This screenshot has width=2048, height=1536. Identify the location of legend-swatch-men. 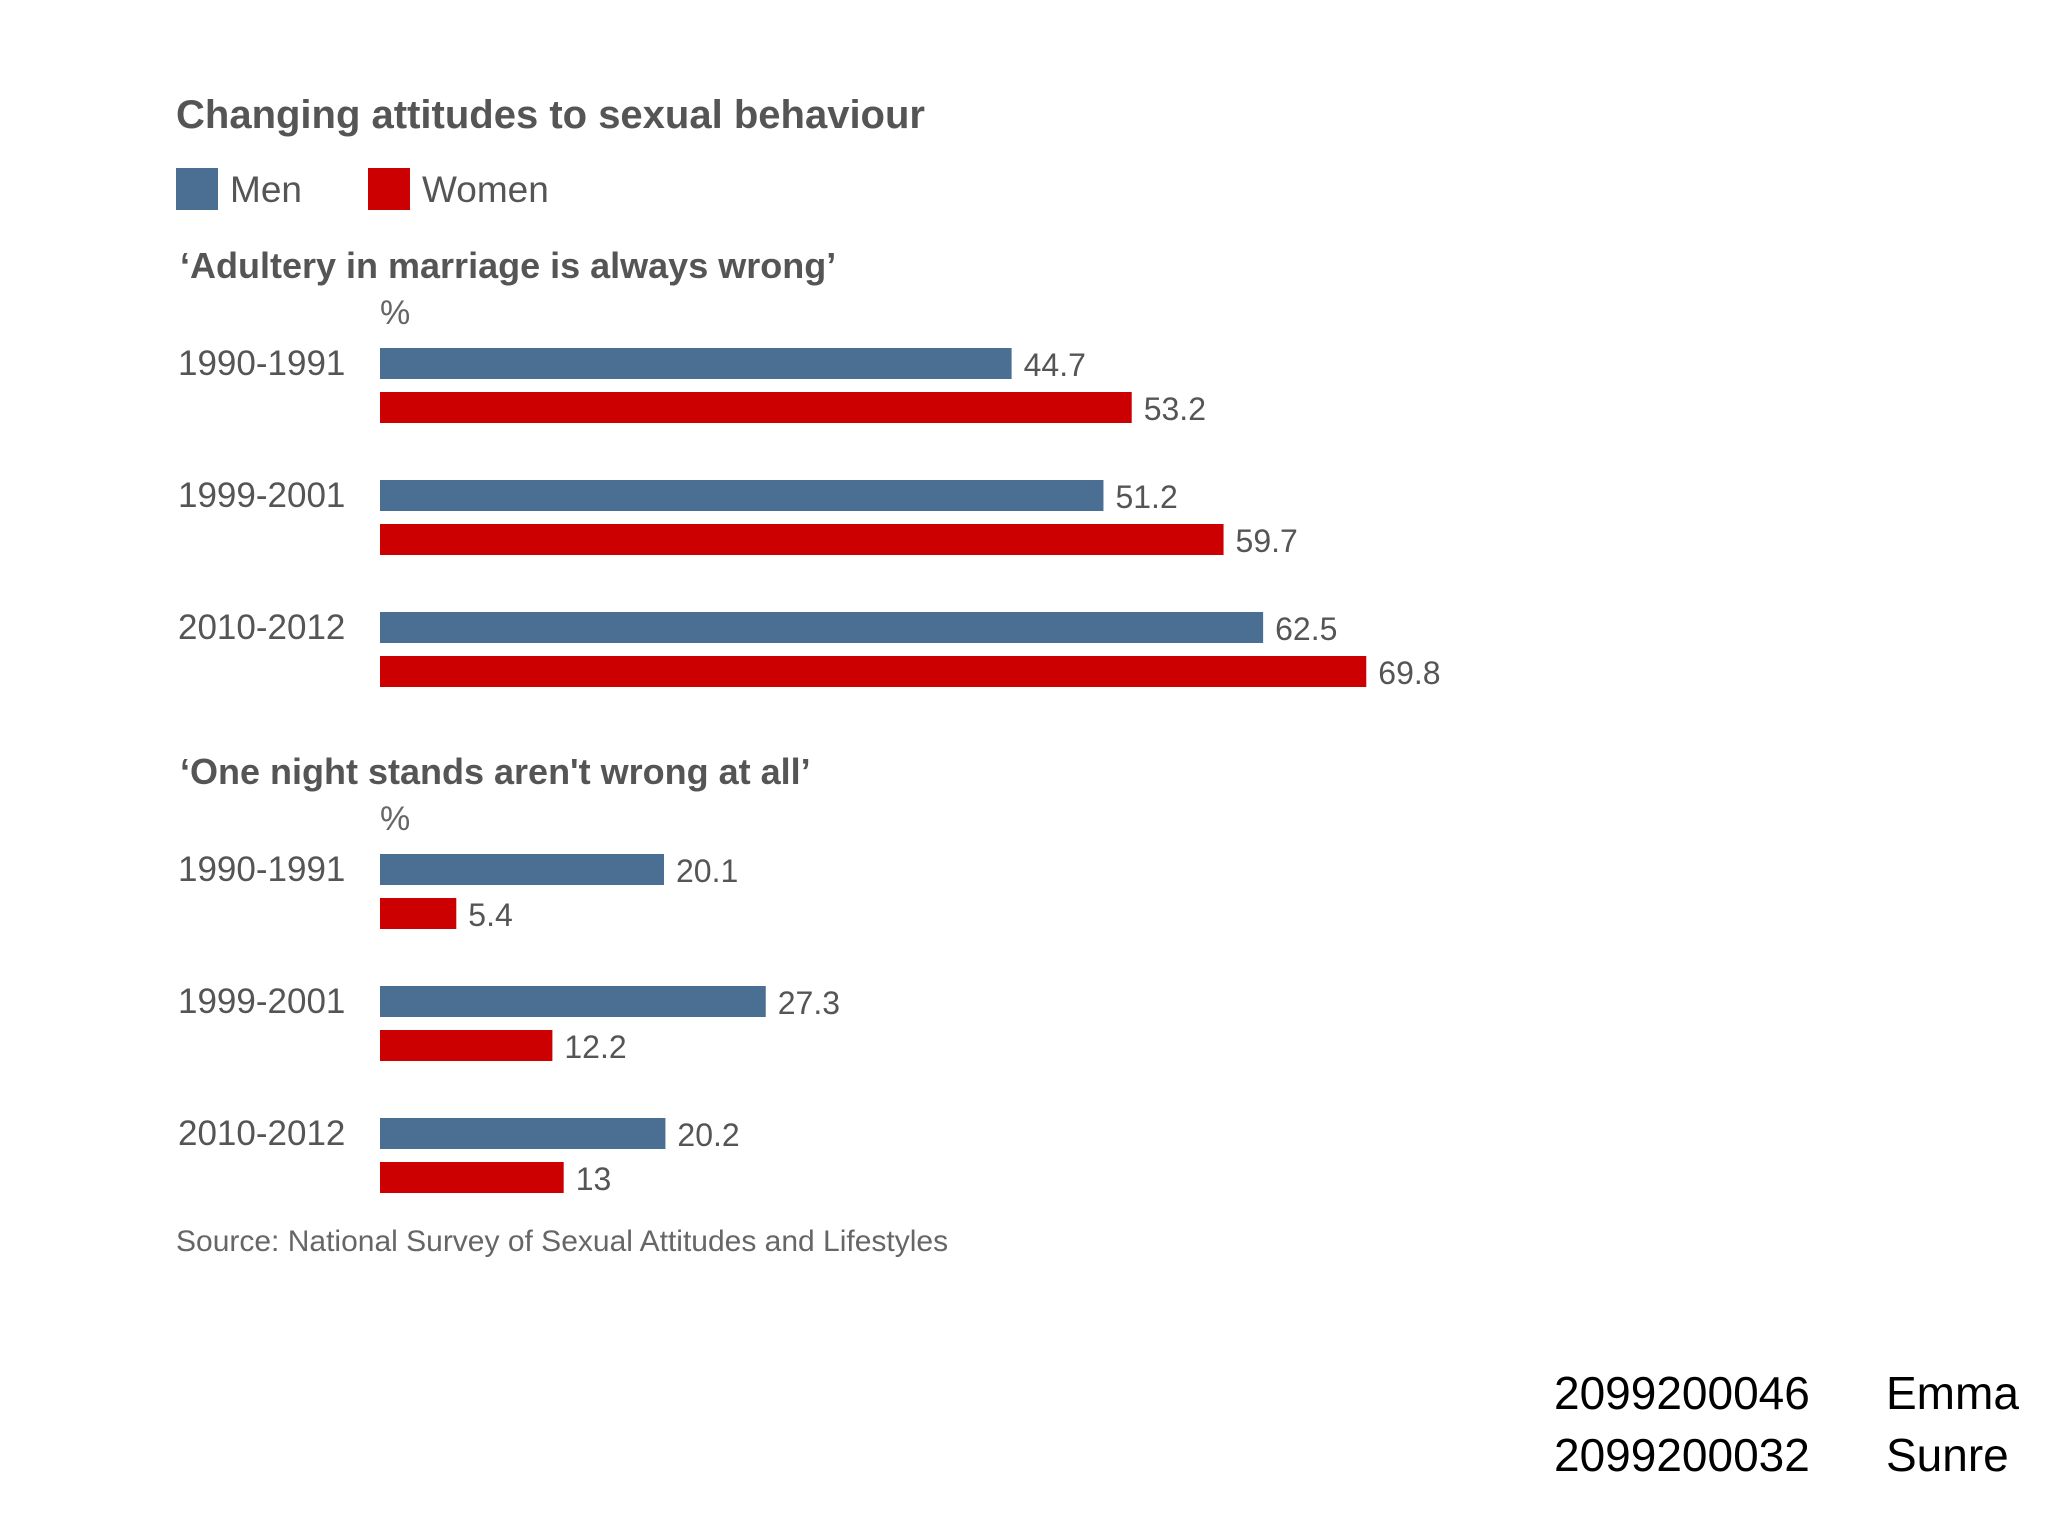
(197, 189).